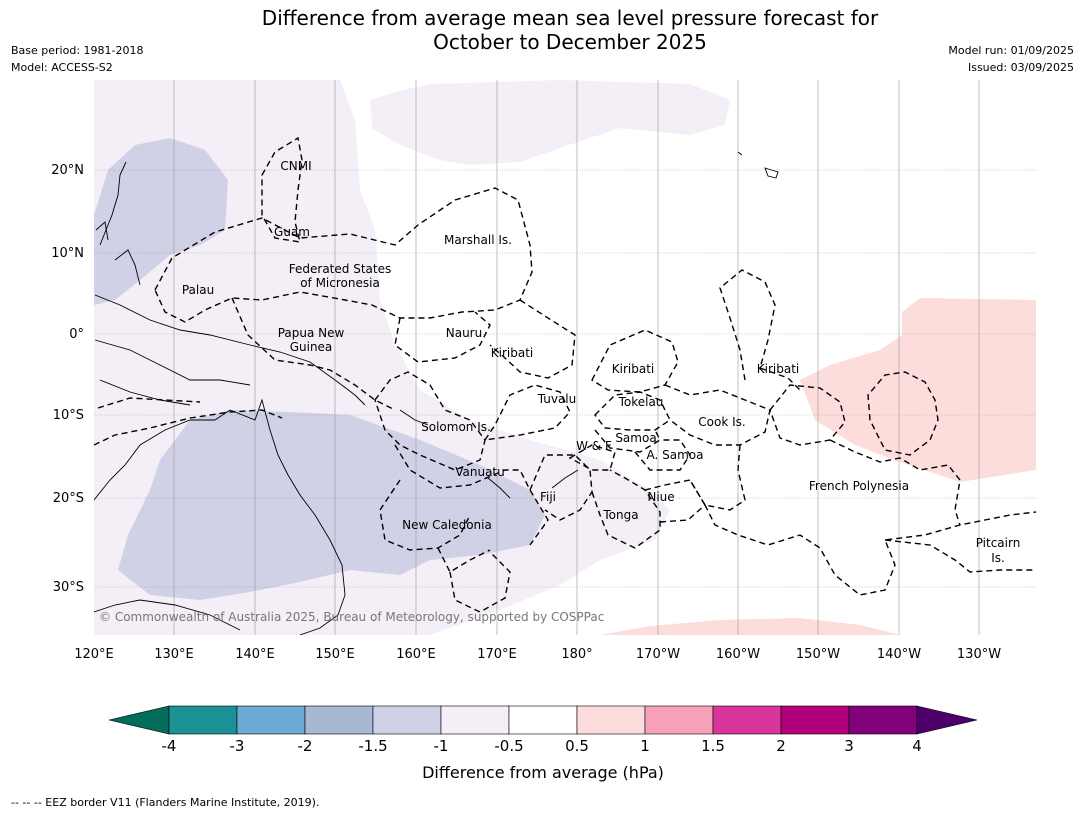 The width and height of the screenshot is (1085, 816). Describe the element at coordinates (713, 746) in the screenshot. I see `colorbar-tick-label: 1.5` at that location.